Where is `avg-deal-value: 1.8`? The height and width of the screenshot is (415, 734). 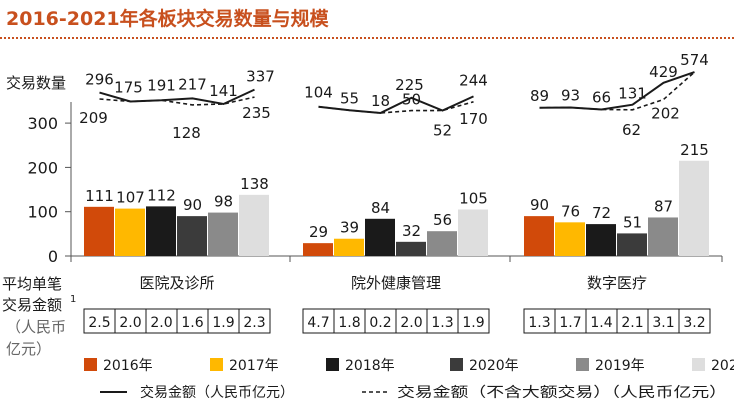 avg-deal-value: 1.8 is located at coordinates (349, 323).